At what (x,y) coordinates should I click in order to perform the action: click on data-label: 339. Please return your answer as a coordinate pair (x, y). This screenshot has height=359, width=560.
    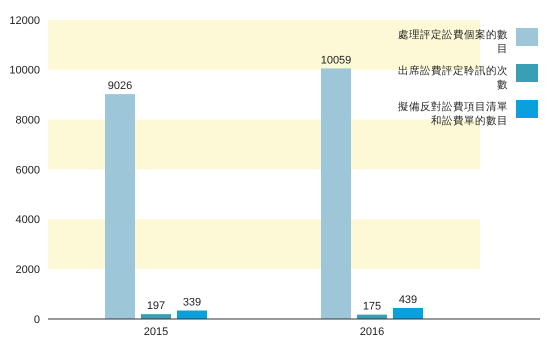
    Looking at the image, I should click on (192, 302).